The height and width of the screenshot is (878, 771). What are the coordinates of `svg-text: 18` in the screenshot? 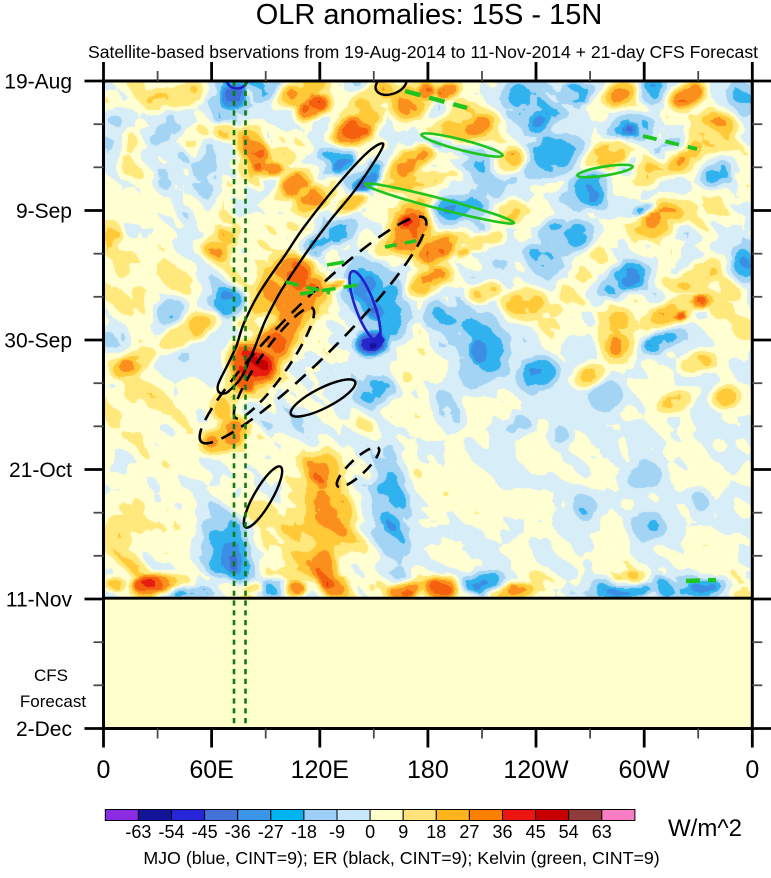 It's located at (436, 832).